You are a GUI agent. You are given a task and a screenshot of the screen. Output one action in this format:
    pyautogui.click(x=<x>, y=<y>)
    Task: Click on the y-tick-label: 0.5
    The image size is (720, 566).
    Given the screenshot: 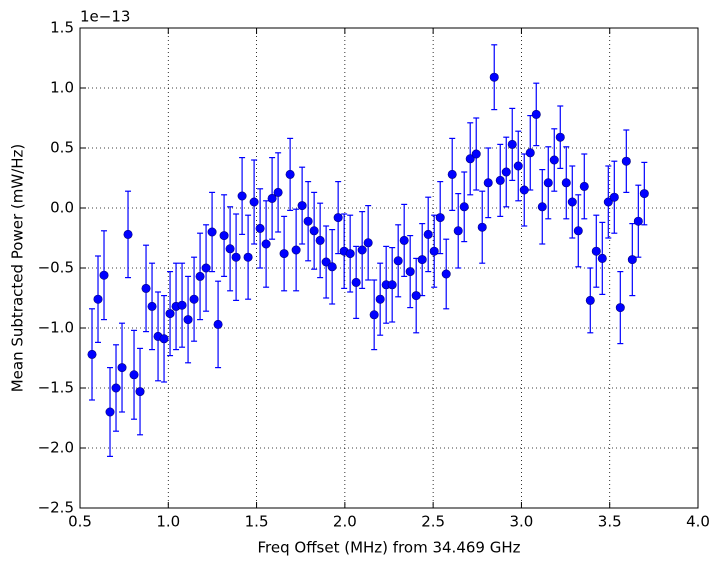 What is the action you would take?
    pyautogui.click(x=62, y=148)
    